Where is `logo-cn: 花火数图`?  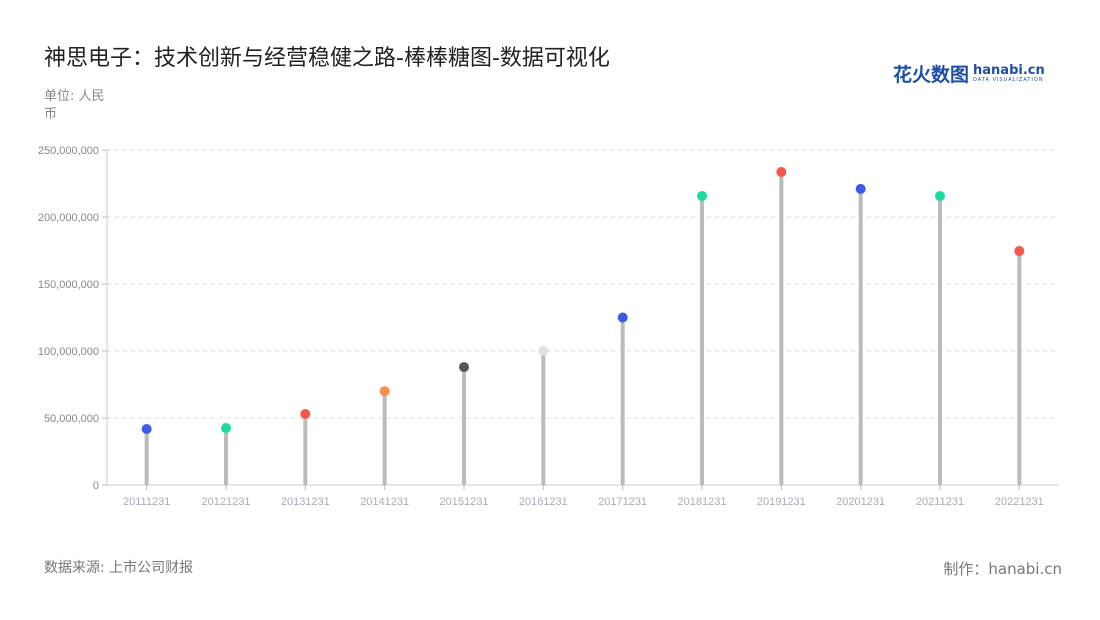 logo-cn: 花火数图 is located at coordinates (931, 75).